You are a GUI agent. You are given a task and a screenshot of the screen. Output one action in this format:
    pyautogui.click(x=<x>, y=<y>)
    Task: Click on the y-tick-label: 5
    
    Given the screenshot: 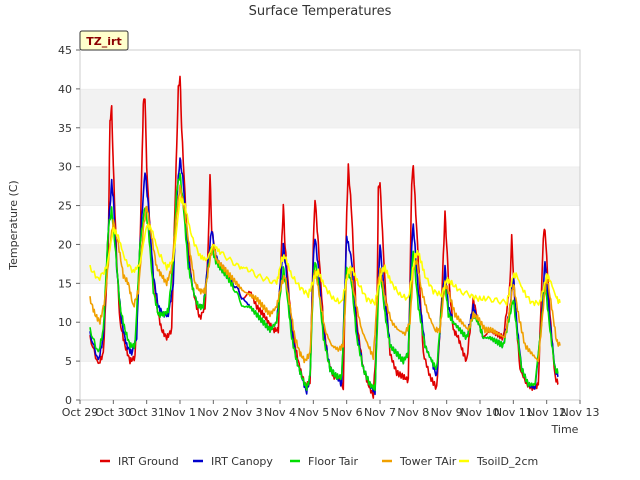 What is the action you would take?
    pyautogui.click(x=68, y=361)
    